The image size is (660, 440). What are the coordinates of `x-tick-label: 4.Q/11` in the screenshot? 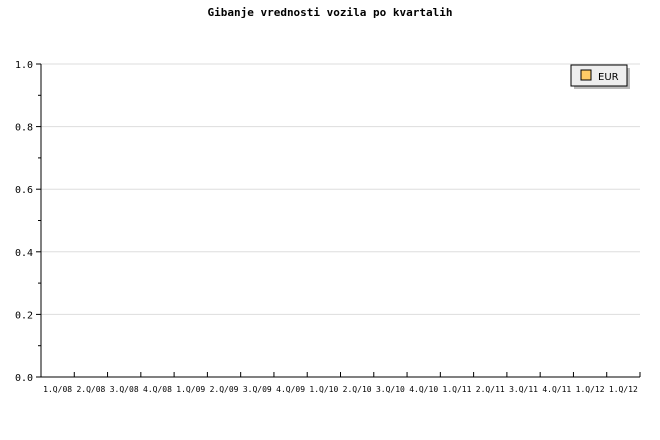 It's located at (556, 389).